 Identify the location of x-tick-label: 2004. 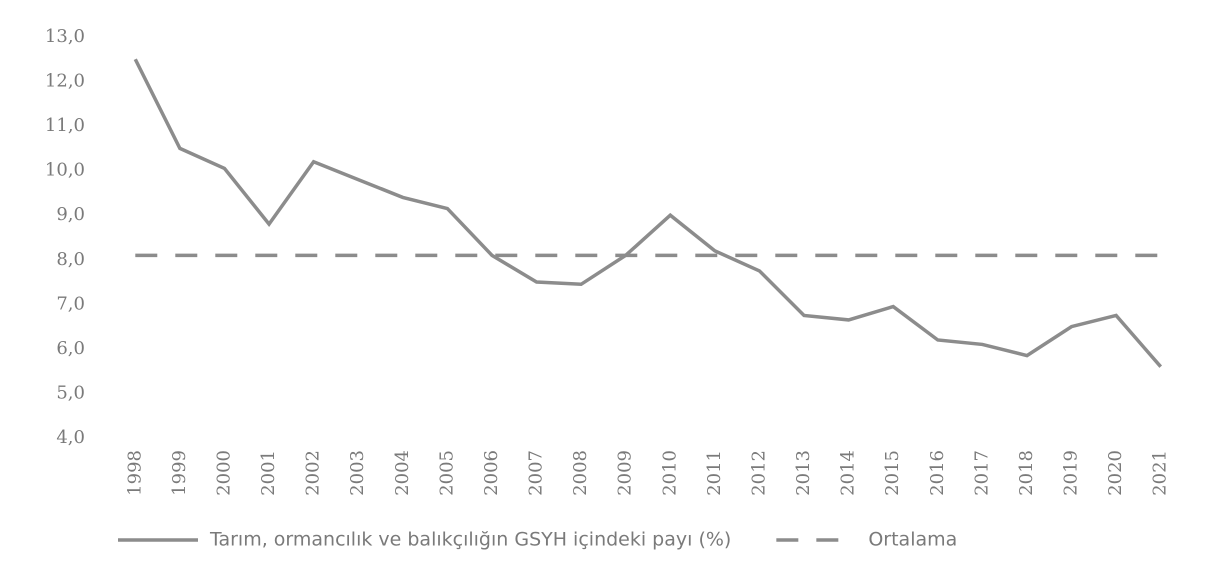
(402, 473).